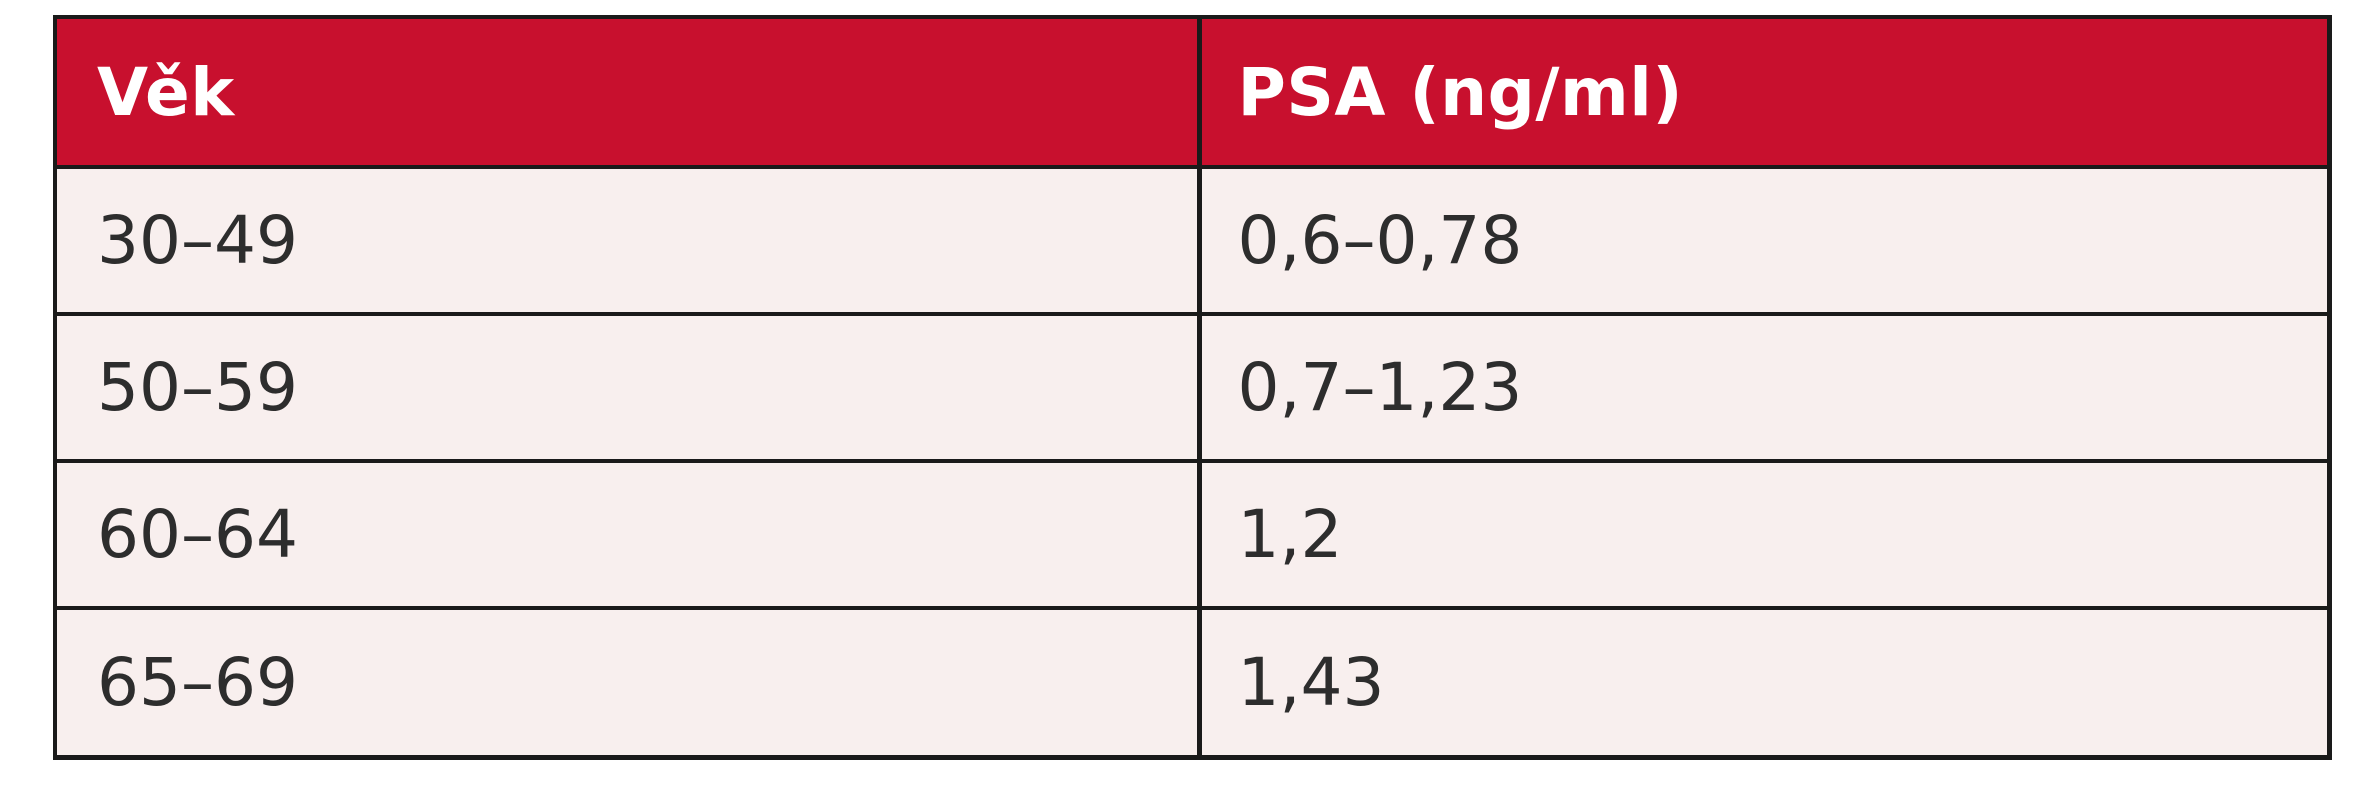 This screenshot has width=2373, height=800. I want to click on header-age: Věk, so click(629, 94).